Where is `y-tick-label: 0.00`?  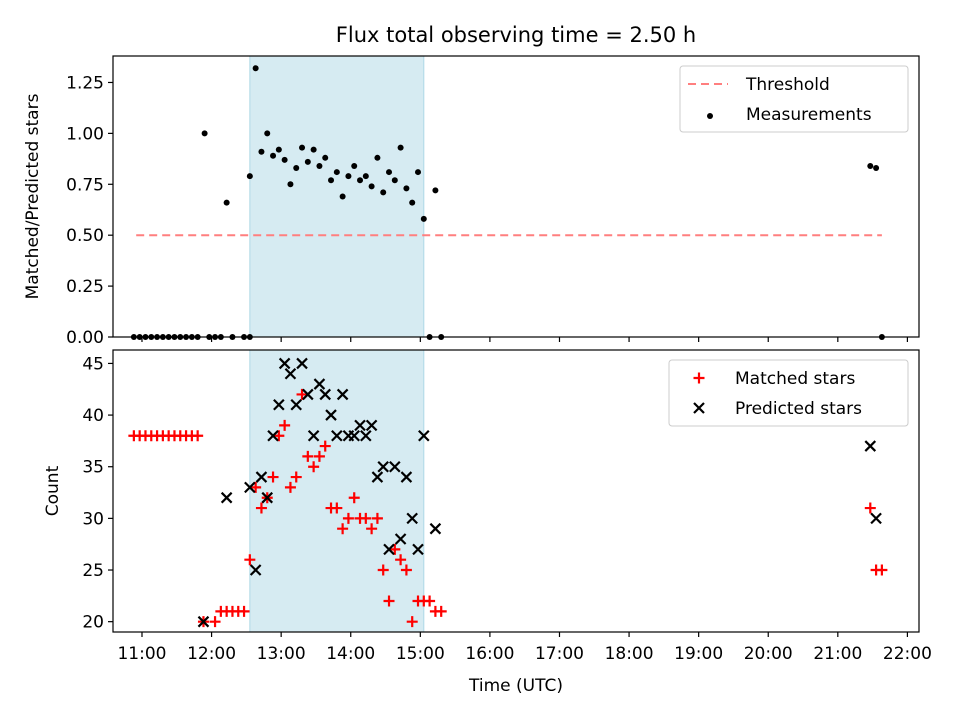 y-tick-label: 0.00 is located at coordinates (85, 338).